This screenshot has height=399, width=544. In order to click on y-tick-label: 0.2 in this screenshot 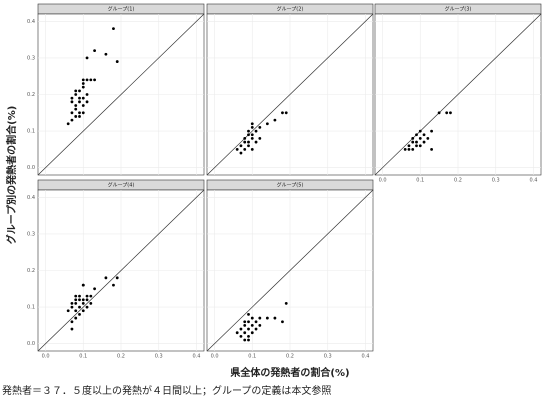, I will do `click(31, 271)`.